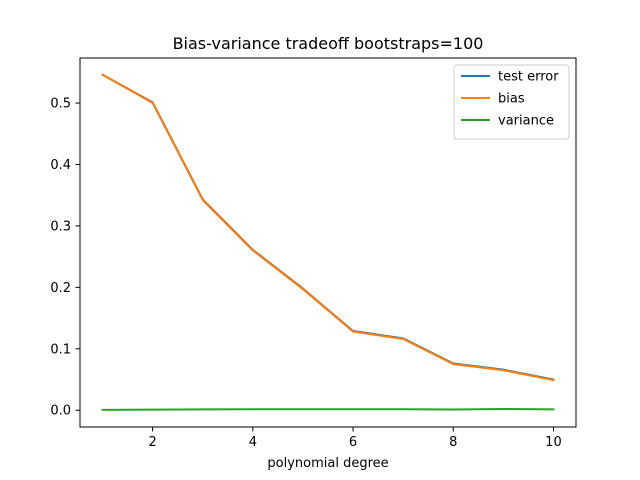 The width and height of the screenshot is (640, 480). What do you see at coordinates (60, 411) in the screenshot?
I see `y-tick-label: 0.0` at bounding box center [60, 411].